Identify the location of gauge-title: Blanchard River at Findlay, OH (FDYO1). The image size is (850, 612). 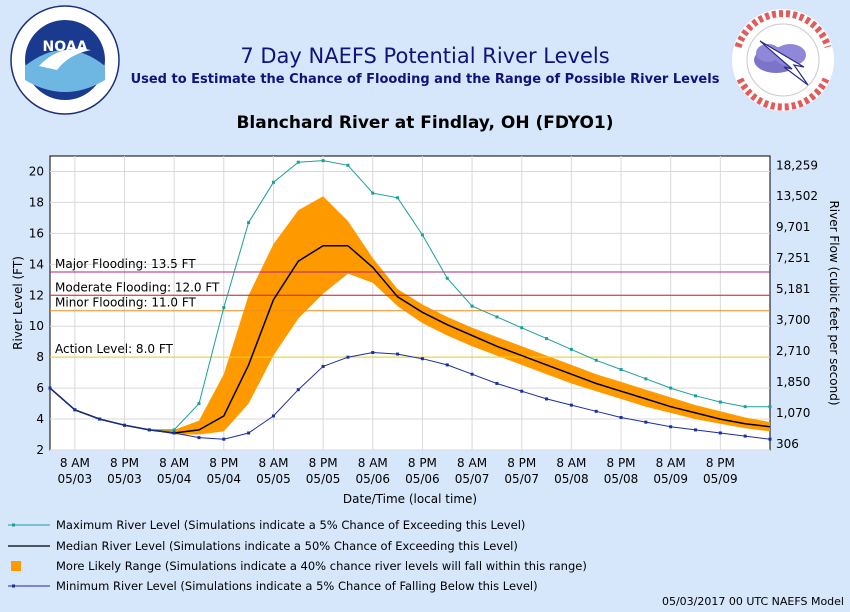
(425, 123).